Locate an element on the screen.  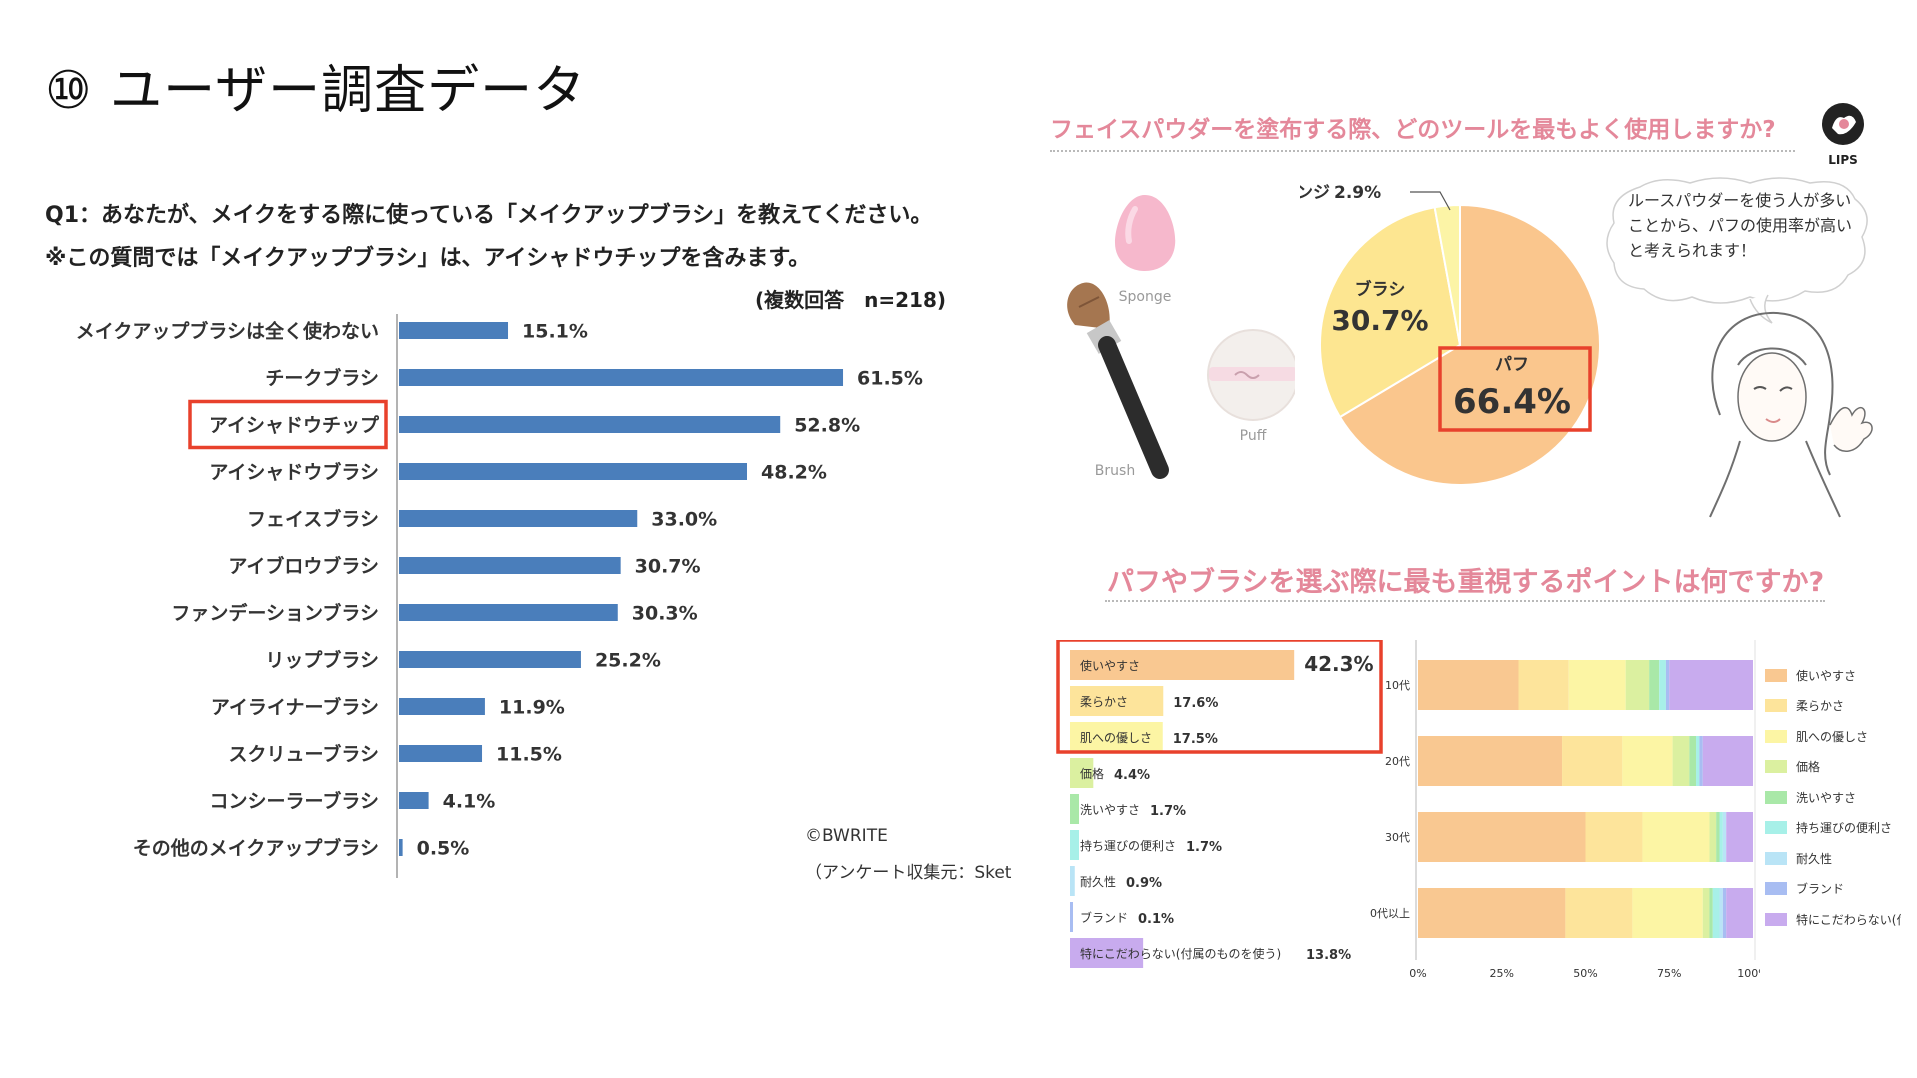
category-label: 肌への優しさ is located at coordinates (1116, 738).